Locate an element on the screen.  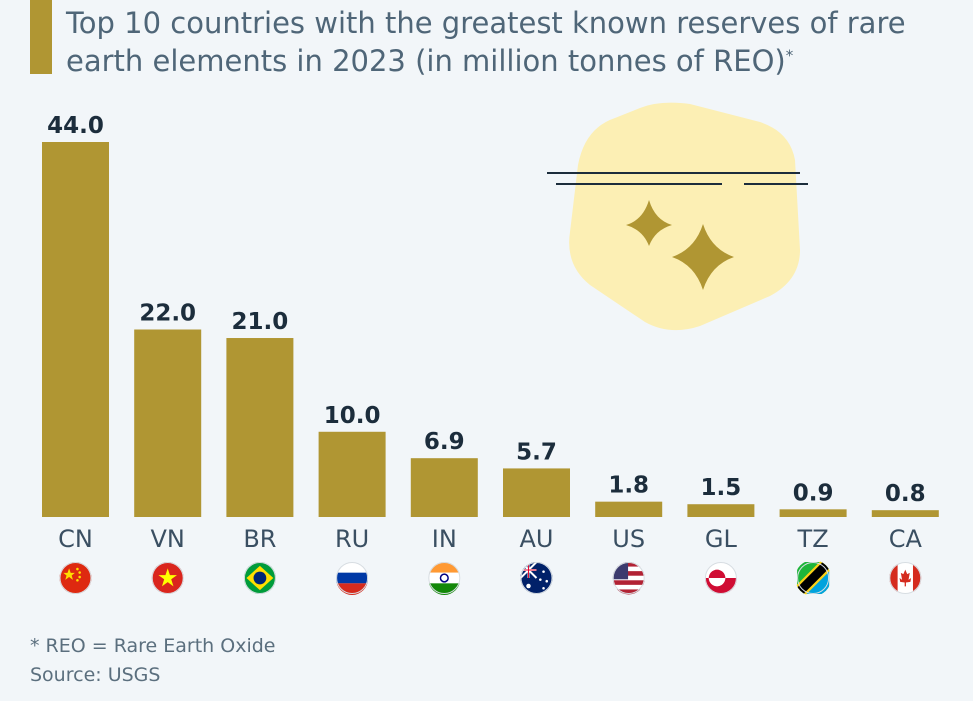
category-label-in: IN is located at coordinates (444, 539).